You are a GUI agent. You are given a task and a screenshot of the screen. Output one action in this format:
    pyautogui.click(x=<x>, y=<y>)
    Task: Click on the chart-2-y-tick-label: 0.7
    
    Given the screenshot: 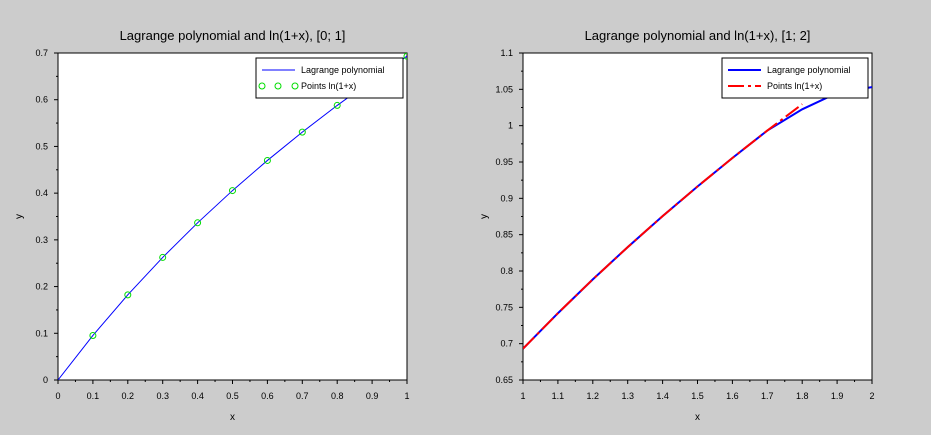 What is the action you would take?
    pyautogui.click(x=506, y=344)
    